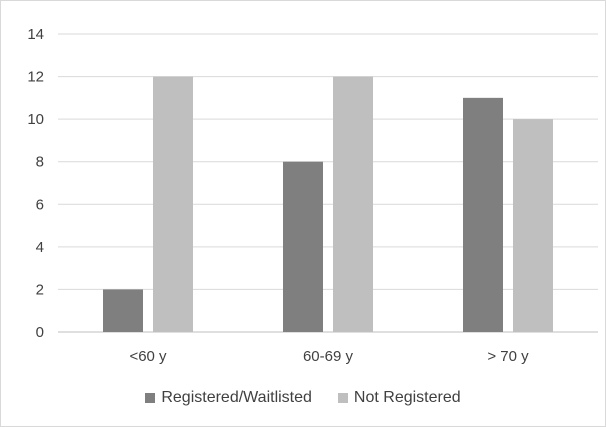  Describe the element at coordinates (148, 356) in the screenshot. I see `x-tick-label: <60 y` at that location.